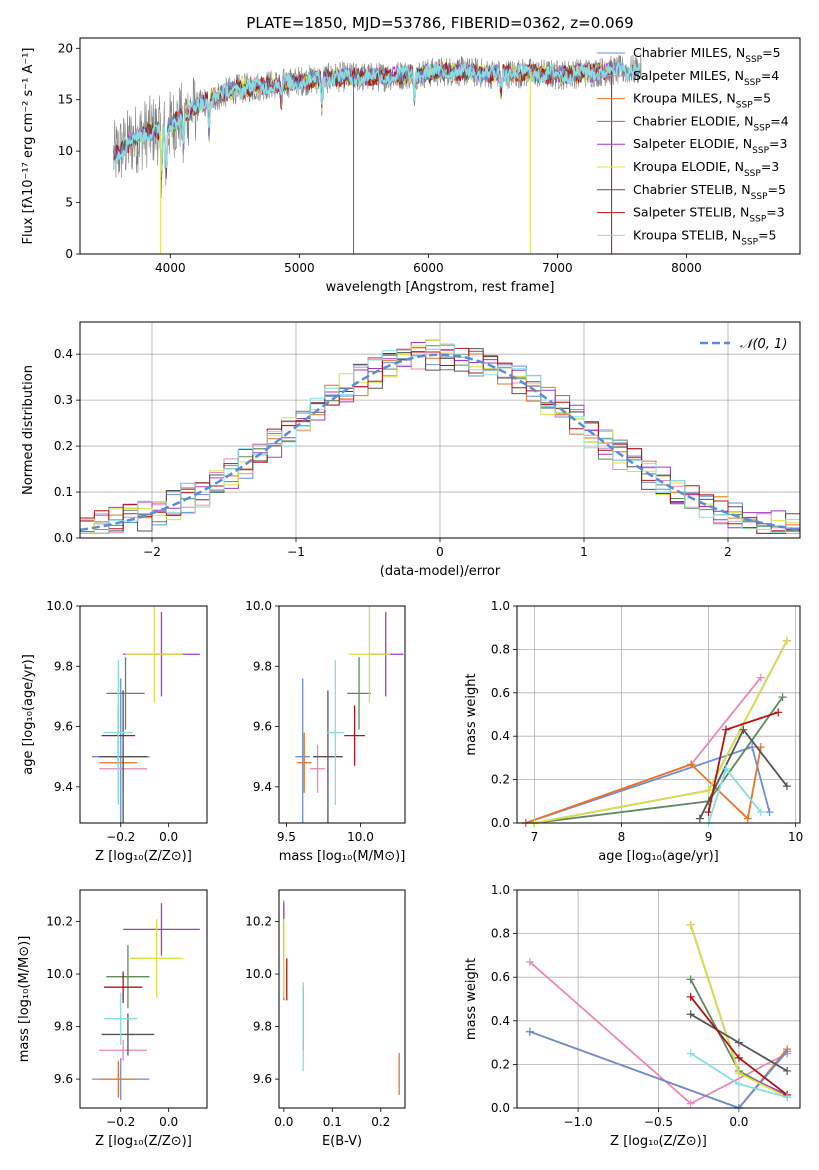  What do you see at coordinates (342, 714) in the screenshot?
I see `frame-age_vs_mass` at bounding box center [342, 714].